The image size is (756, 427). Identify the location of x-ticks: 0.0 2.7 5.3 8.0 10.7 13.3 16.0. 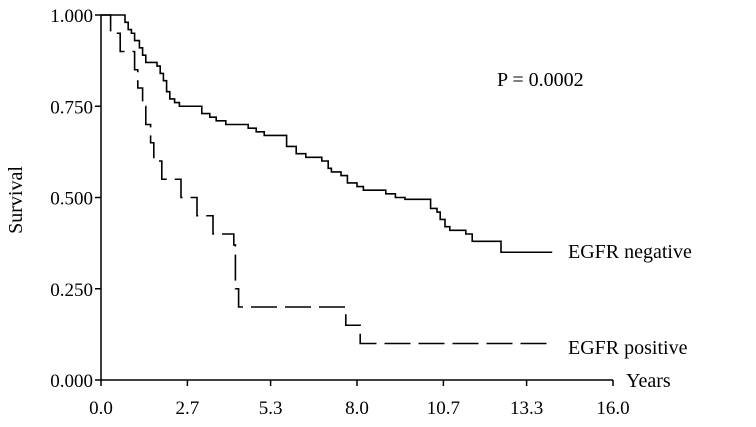
(359, 399).